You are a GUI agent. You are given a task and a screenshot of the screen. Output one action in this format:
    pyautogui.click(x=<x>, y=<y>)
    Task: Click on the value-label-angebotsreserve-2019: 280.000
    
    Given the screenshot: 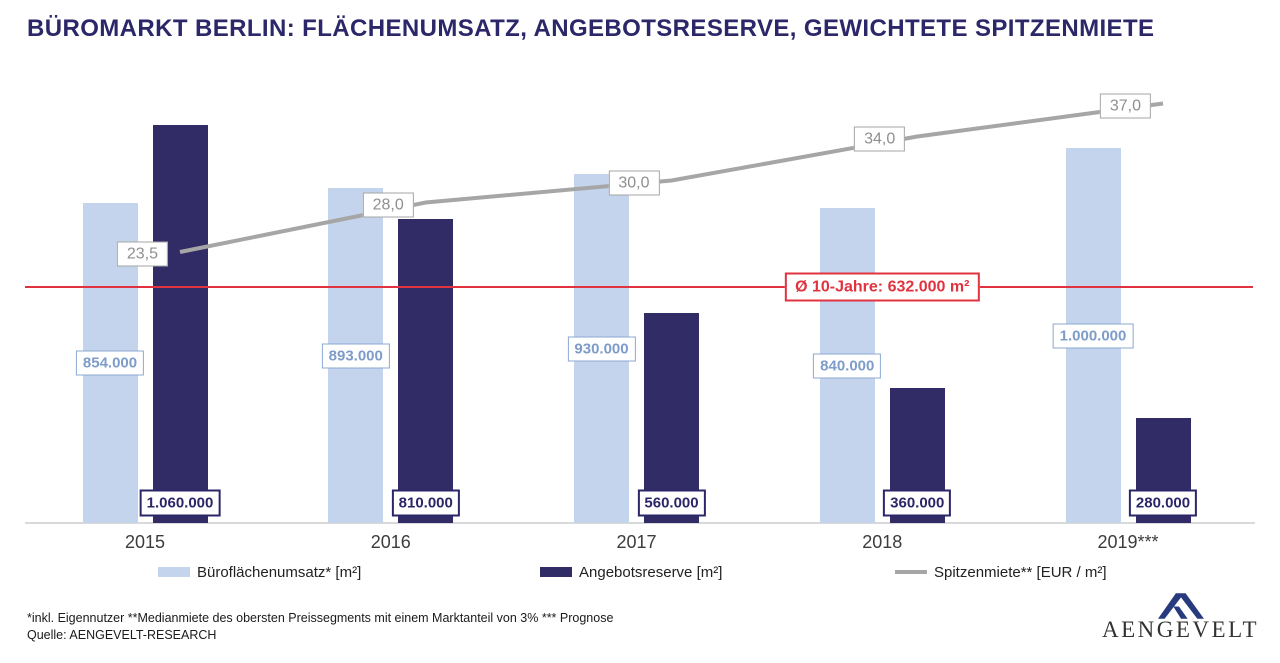 What is the action you would take?
    pyautogui.click(x=1163, y=503)
    